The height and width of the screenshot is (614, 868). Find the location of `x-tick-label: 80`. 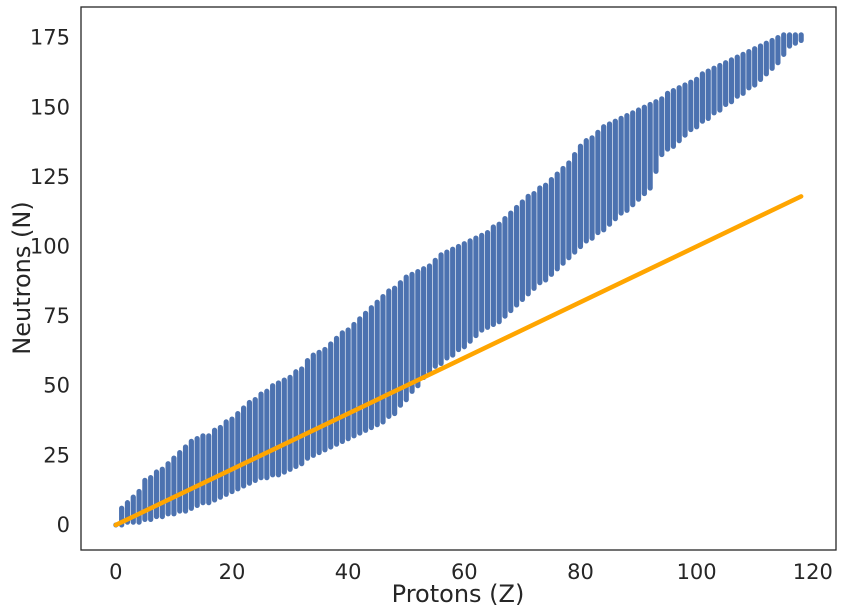

x-tick-label: 80 is located at coordinates (580, 572).